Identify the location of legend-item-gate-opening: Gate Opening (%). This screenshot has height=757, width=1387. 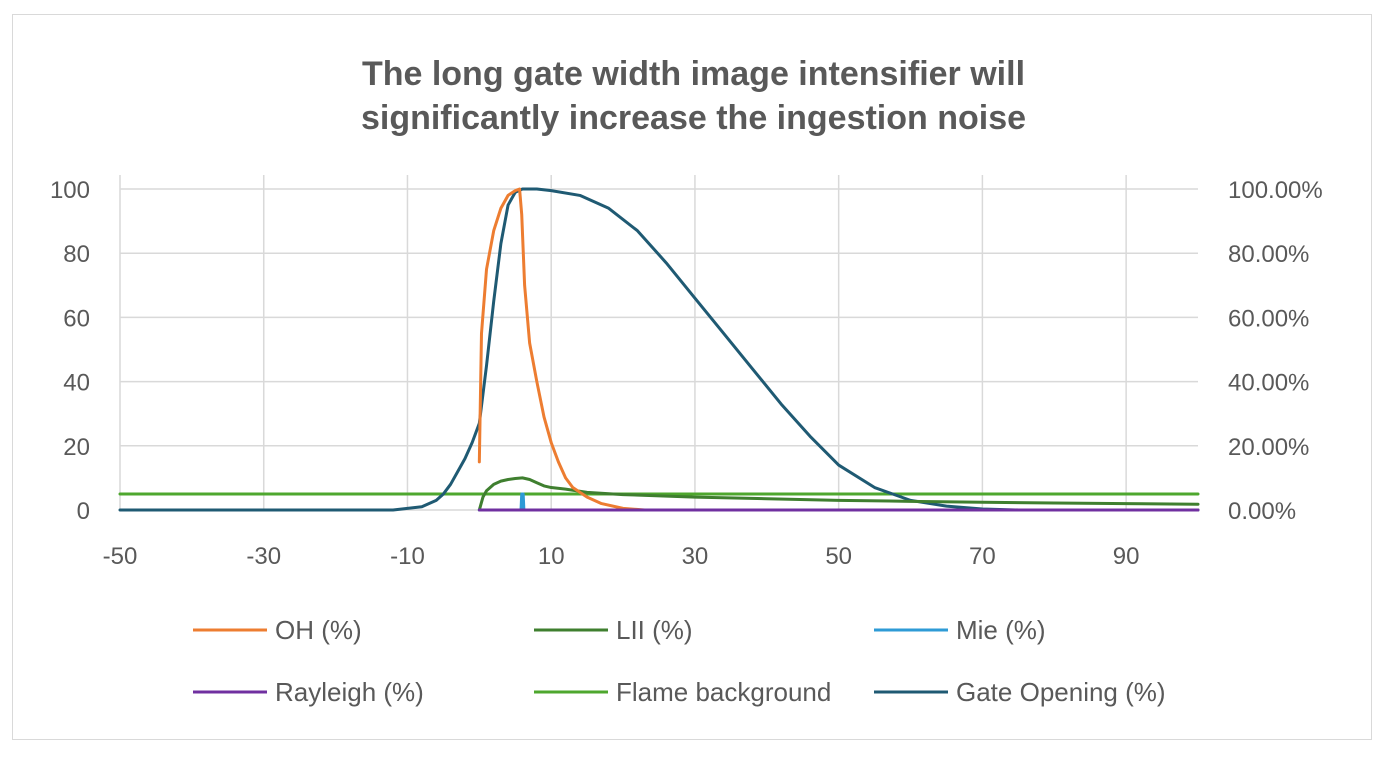
(1020, 692).